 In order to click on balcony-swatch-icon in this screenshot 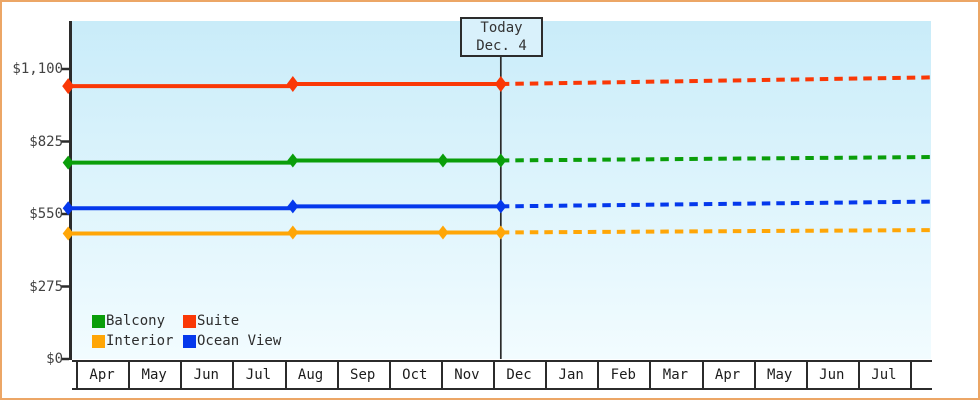, I will do `click(98, 321)`.